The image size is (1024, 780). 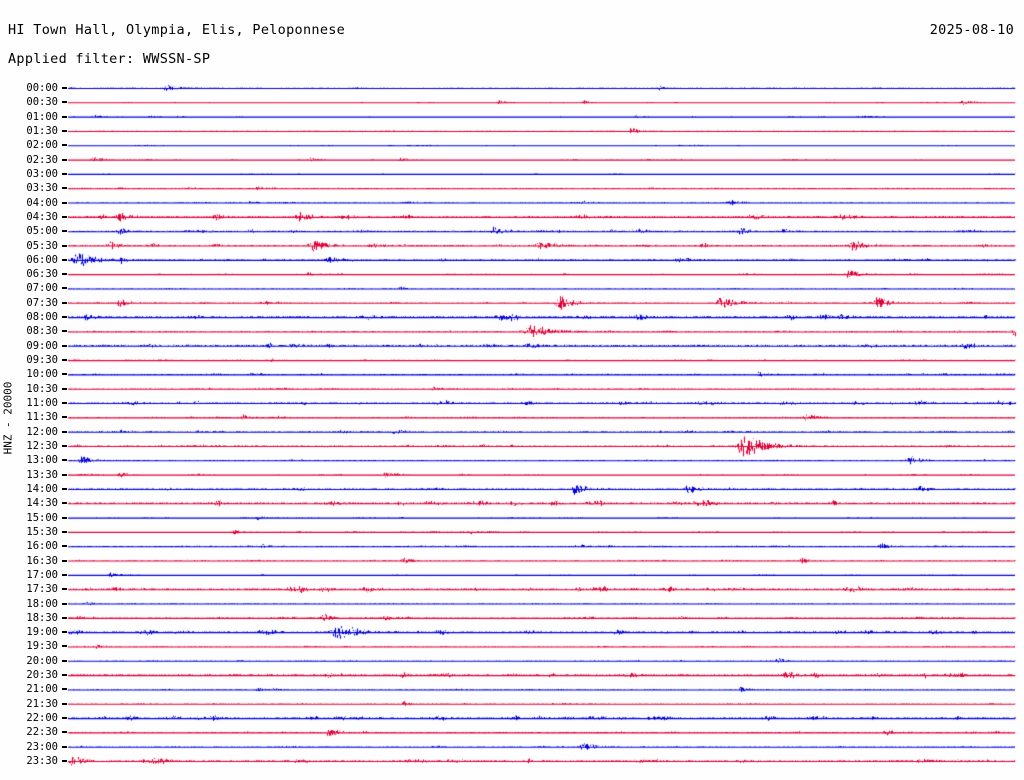 I want to click on record-date: 2025-08-10, so click(x=971, y=30).